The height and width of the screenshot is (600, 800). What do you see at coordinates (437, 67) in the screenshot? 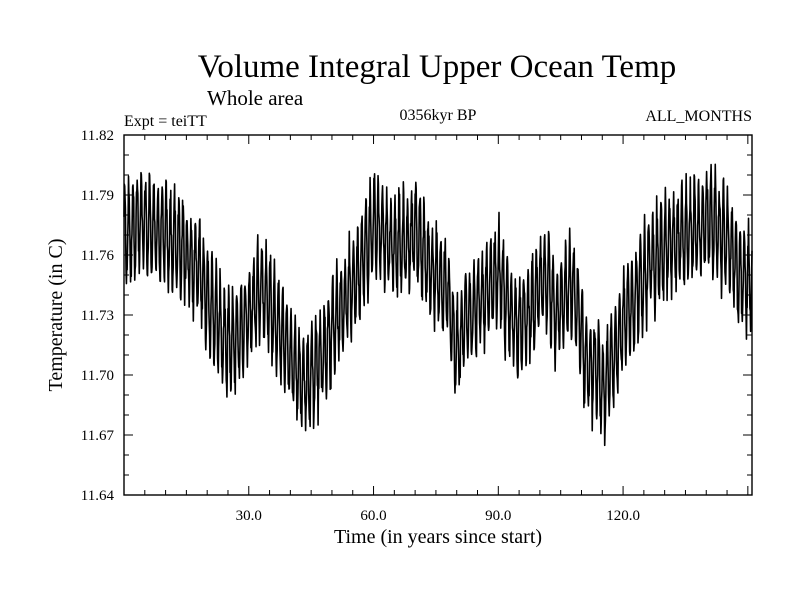
I see `chart-title: Volume Integral Upper Ocean Temp` at bounding box center [437, 67].